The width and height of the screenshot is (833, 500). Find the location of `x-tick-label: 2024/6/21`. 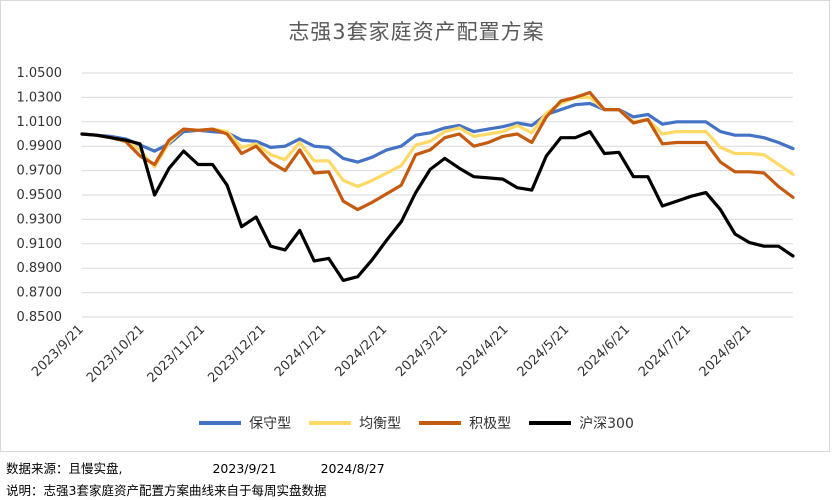

x-tick-label: 2024/6/21 is located at coordinates (604, 351).